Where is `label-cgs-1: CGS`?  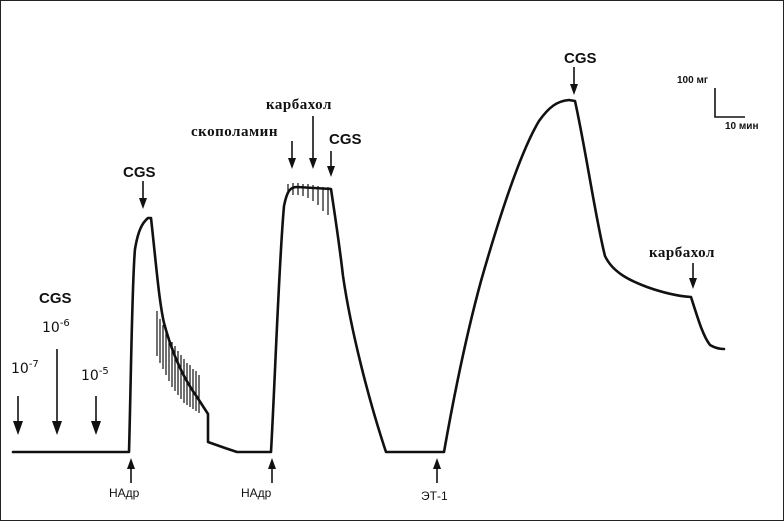
label-cgs-1: CGS is located at coordinates (139, 172).